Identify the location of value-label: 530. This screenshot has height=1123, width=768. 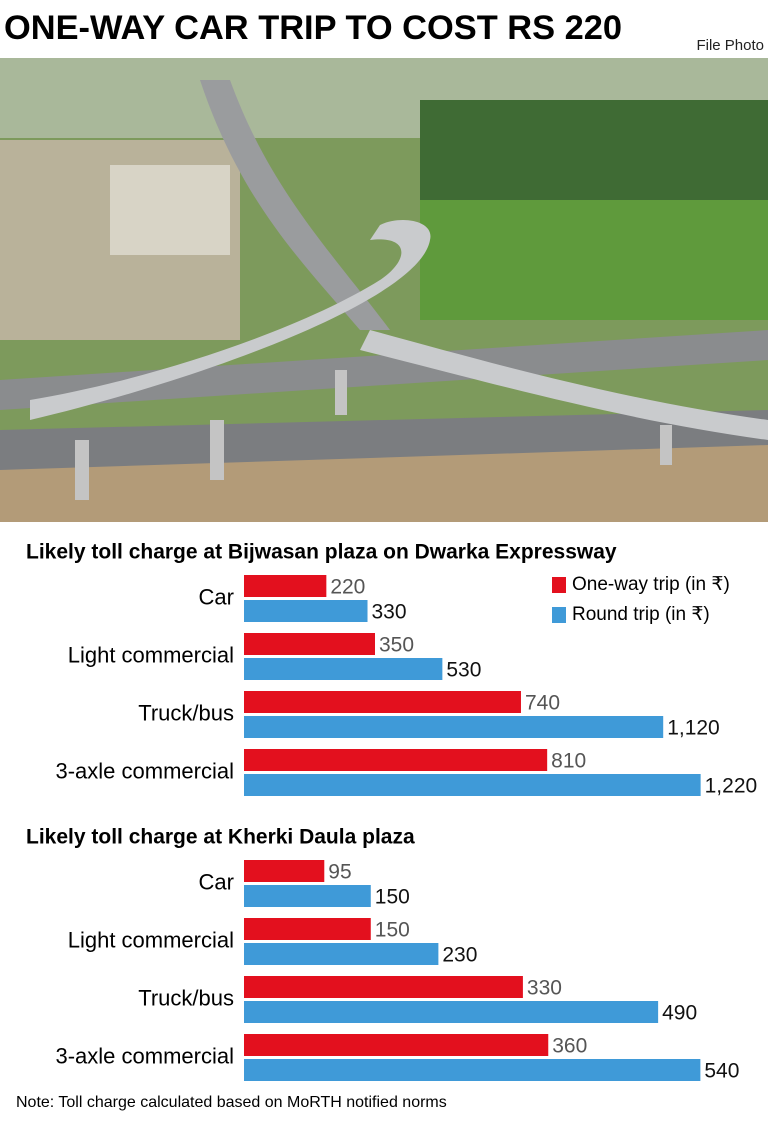
(463, 670).